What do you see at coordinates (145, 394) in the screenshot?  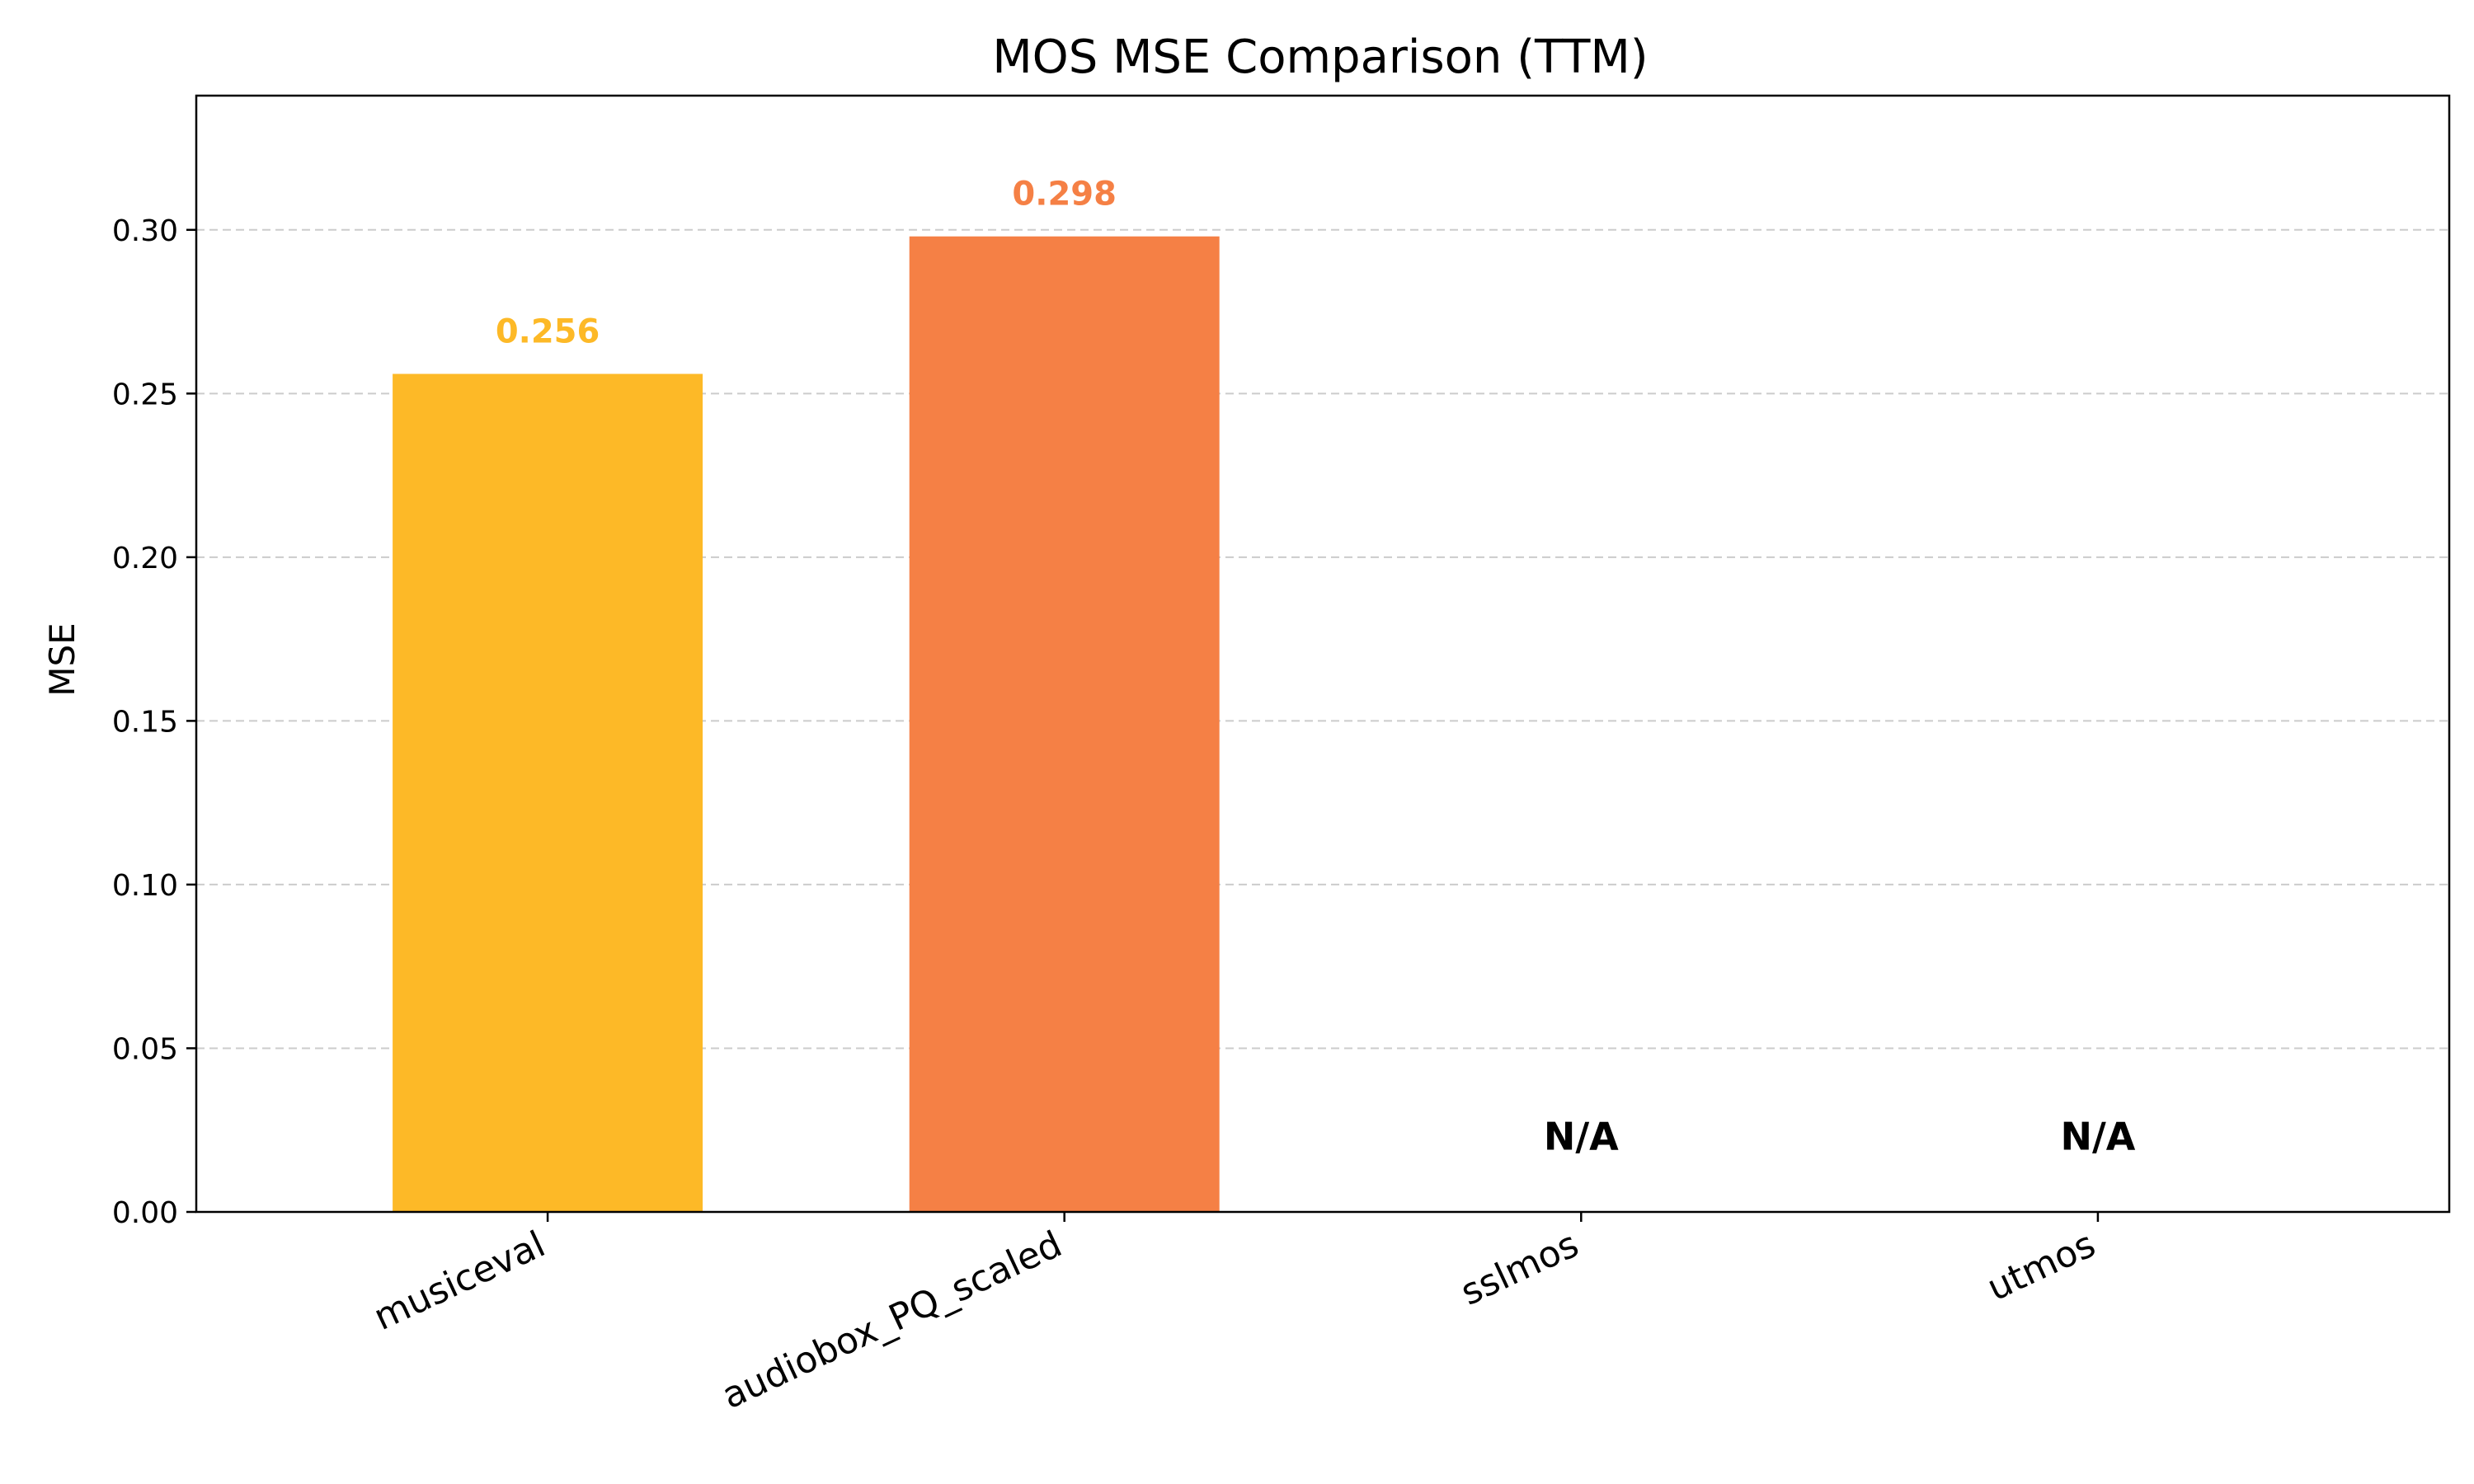 I see `y-tick-label: 0.25` at bounding box center [145, 394].